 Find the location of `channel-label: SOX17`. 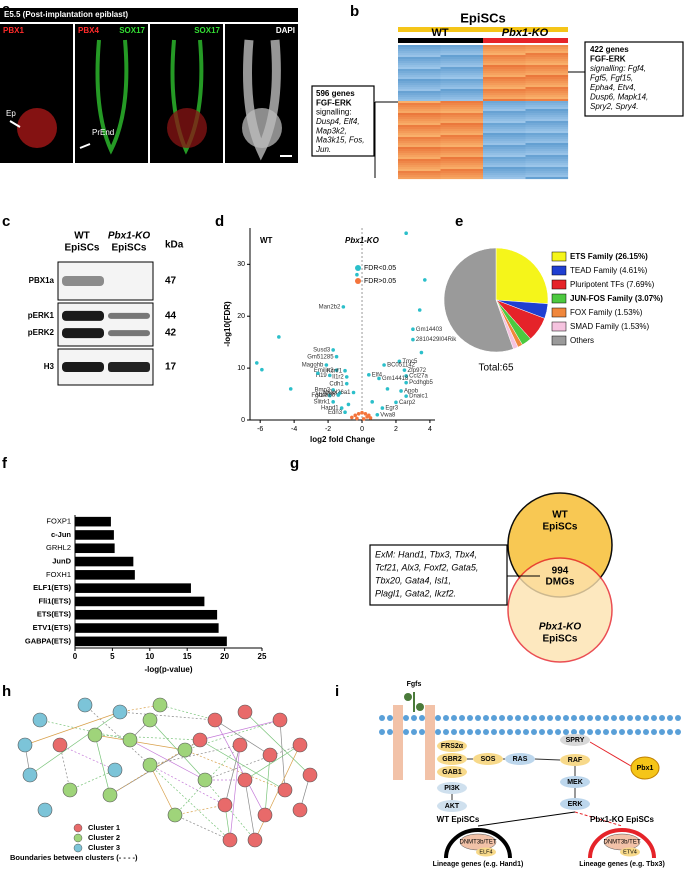

channel-label: SOX17 is located at coordinates (132, 30).